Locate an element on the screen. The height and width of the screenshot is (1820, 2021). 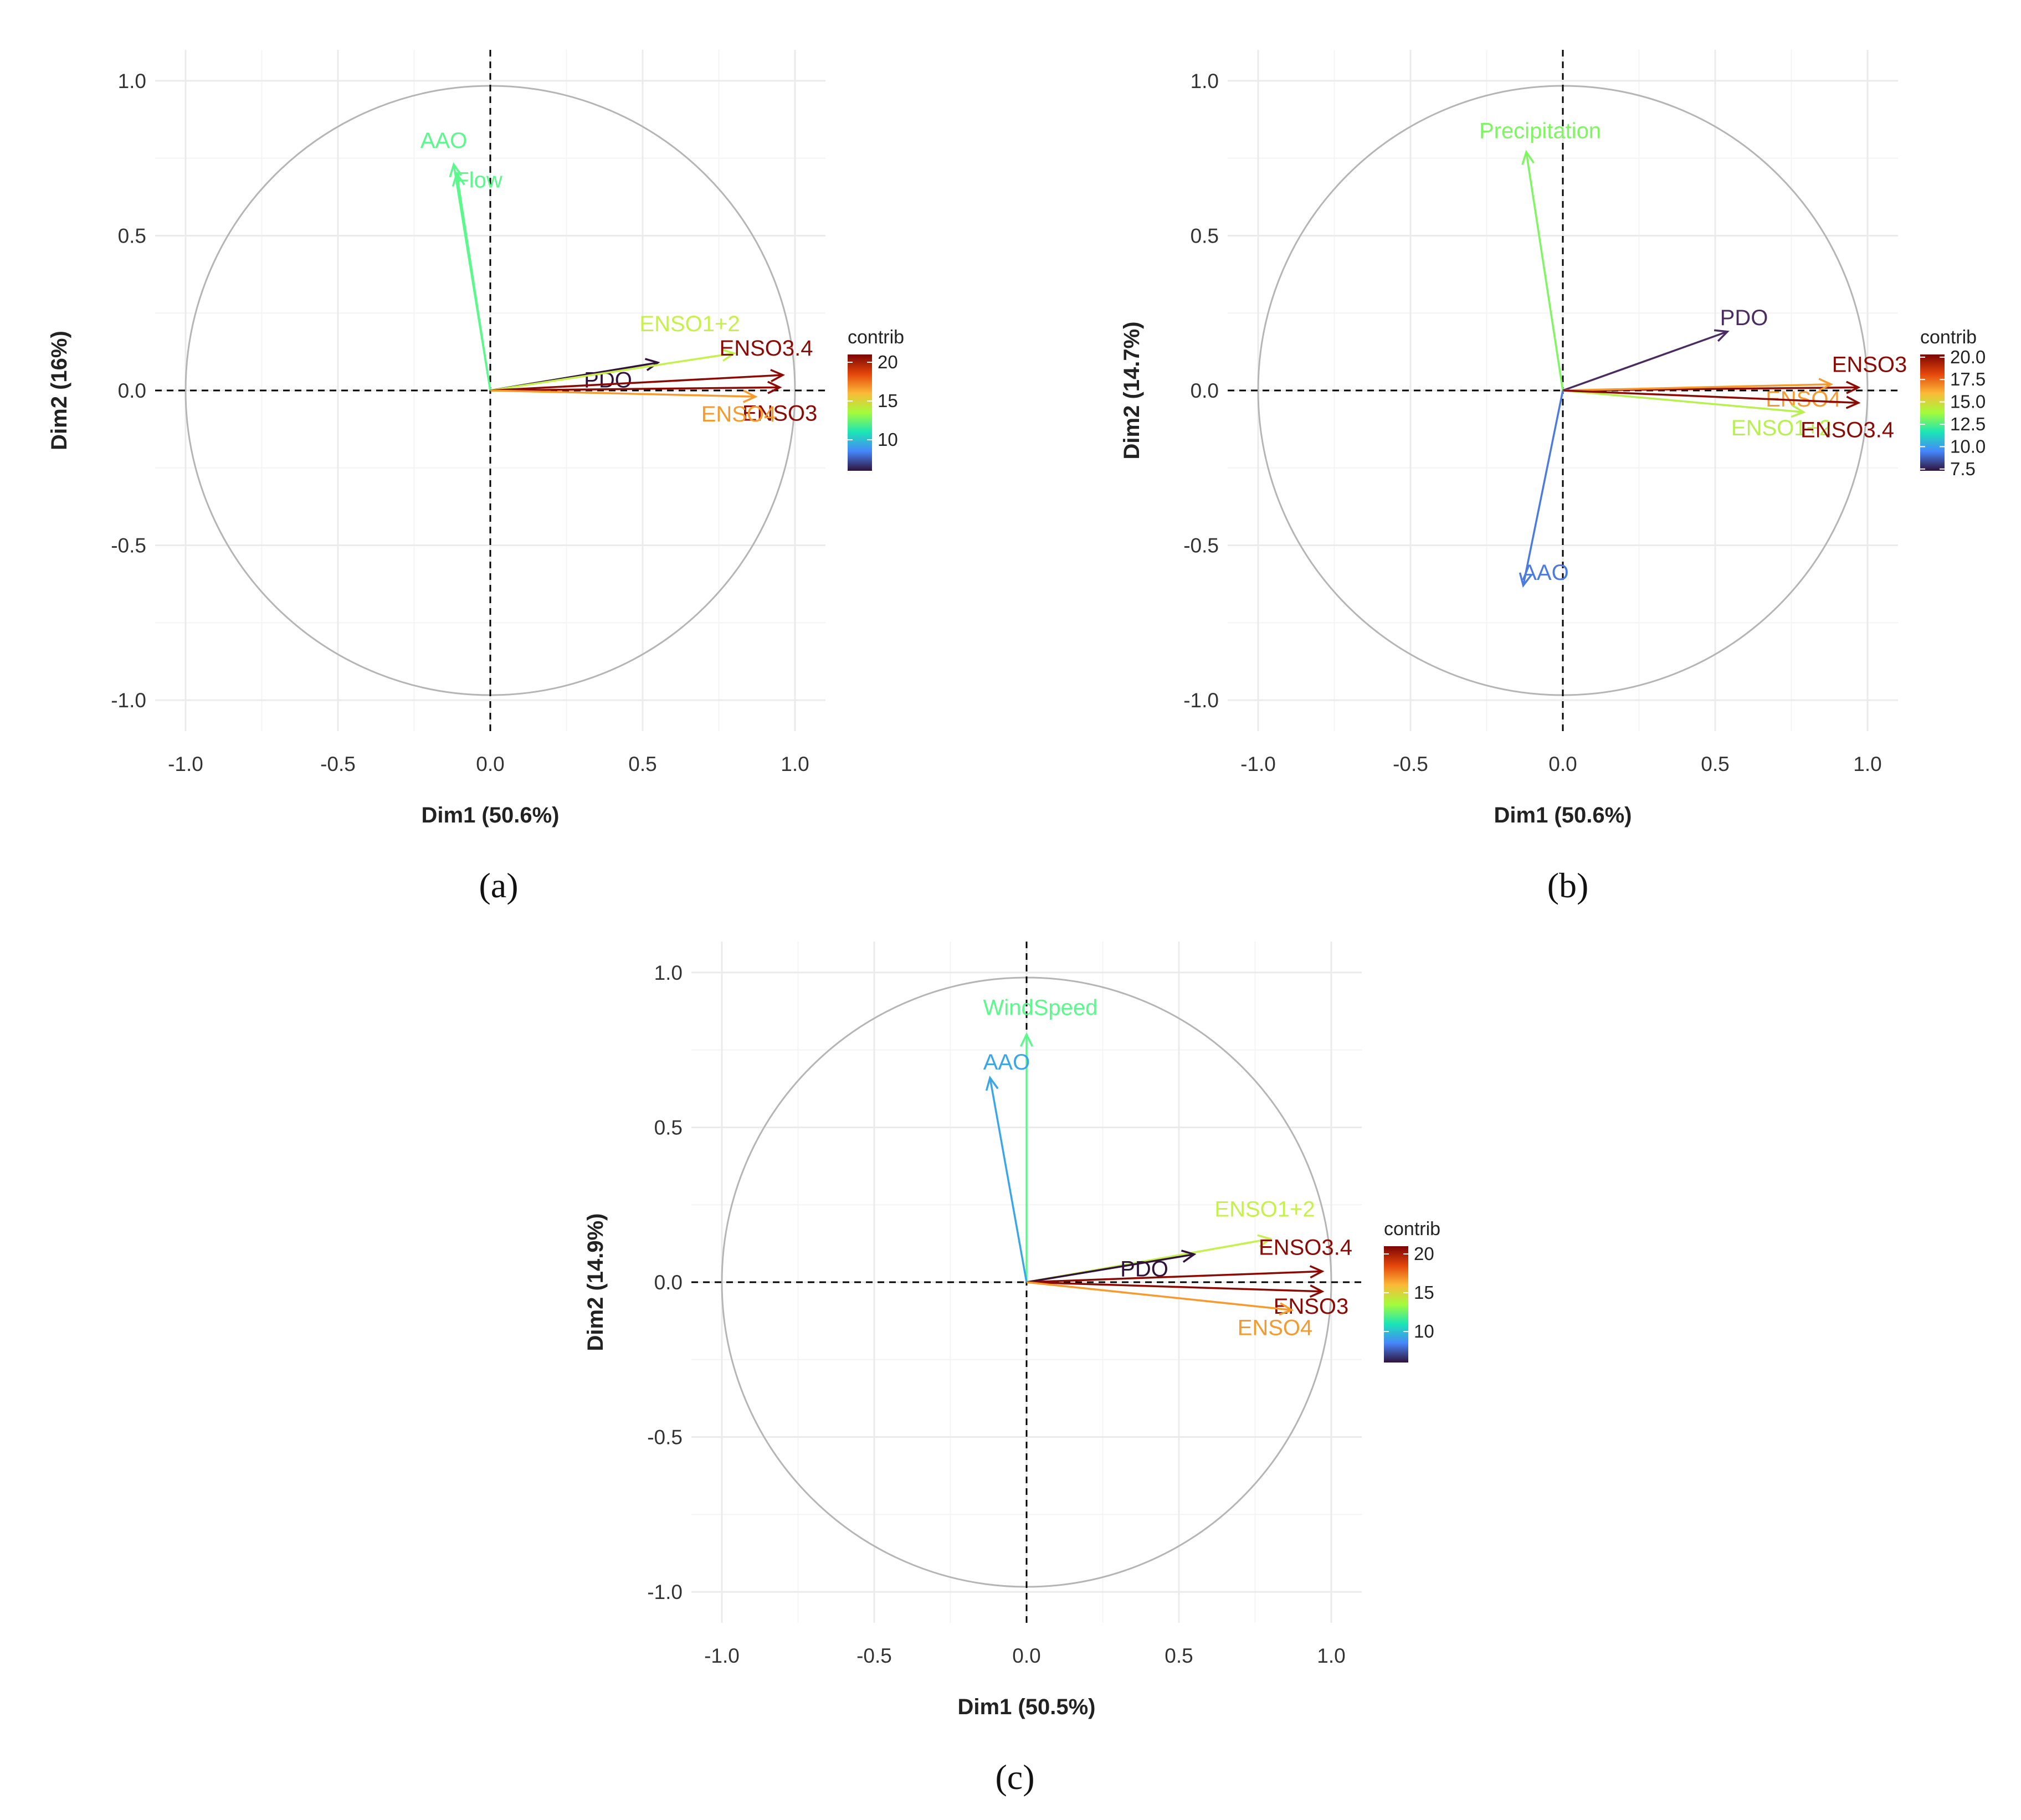
y-axis-title: Dim2 (14.9%) is located at coordinates (595, 1282).